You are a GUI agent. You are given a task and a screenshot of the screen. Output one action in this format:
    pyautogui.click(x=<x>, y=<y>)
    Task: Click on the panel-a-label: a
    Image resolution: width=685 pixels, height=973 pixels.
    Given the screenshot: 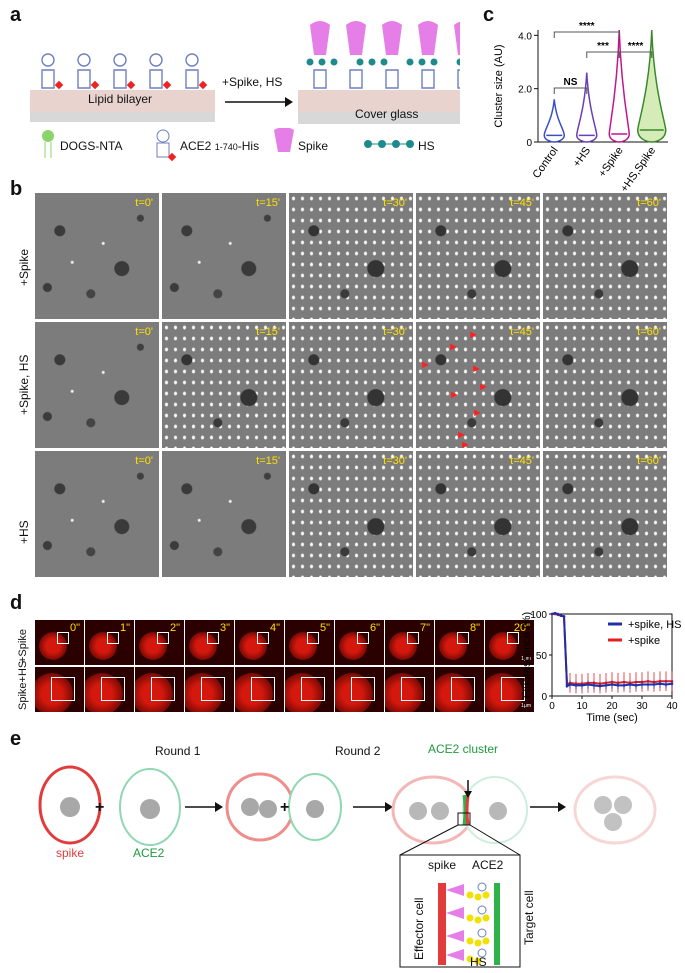 What is the action you would take?
    pyautogui.click(x=16, y=15)
    